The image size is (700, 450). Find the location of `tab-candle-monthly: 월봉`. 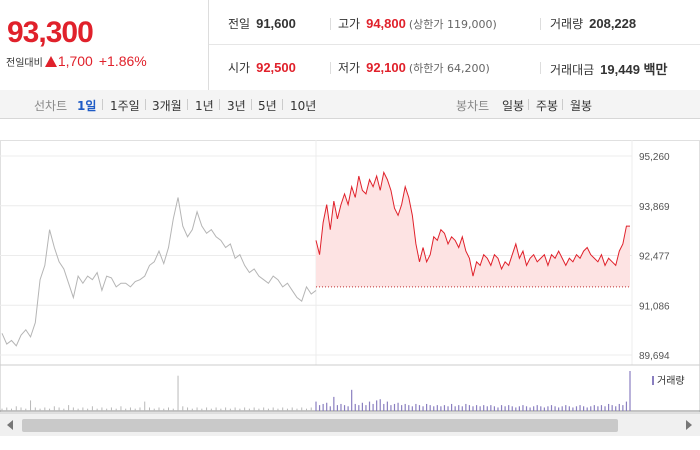

tab-candle-monthly: 월봉 is located at coordinates (581, 106).